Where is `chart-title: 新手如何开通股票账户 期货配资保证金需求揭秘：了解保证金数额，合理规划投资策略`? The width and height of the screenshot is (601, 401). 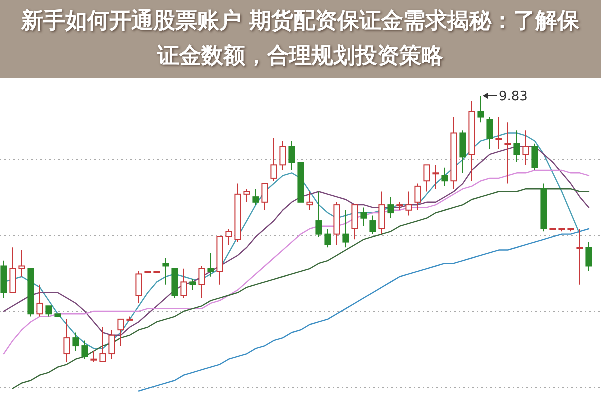 chart-title: 新手如何开通股票账户 期货配资保证金需求揭秘：了解保证金数额，合理规划投资策略 is located at coordinates (300, 39).